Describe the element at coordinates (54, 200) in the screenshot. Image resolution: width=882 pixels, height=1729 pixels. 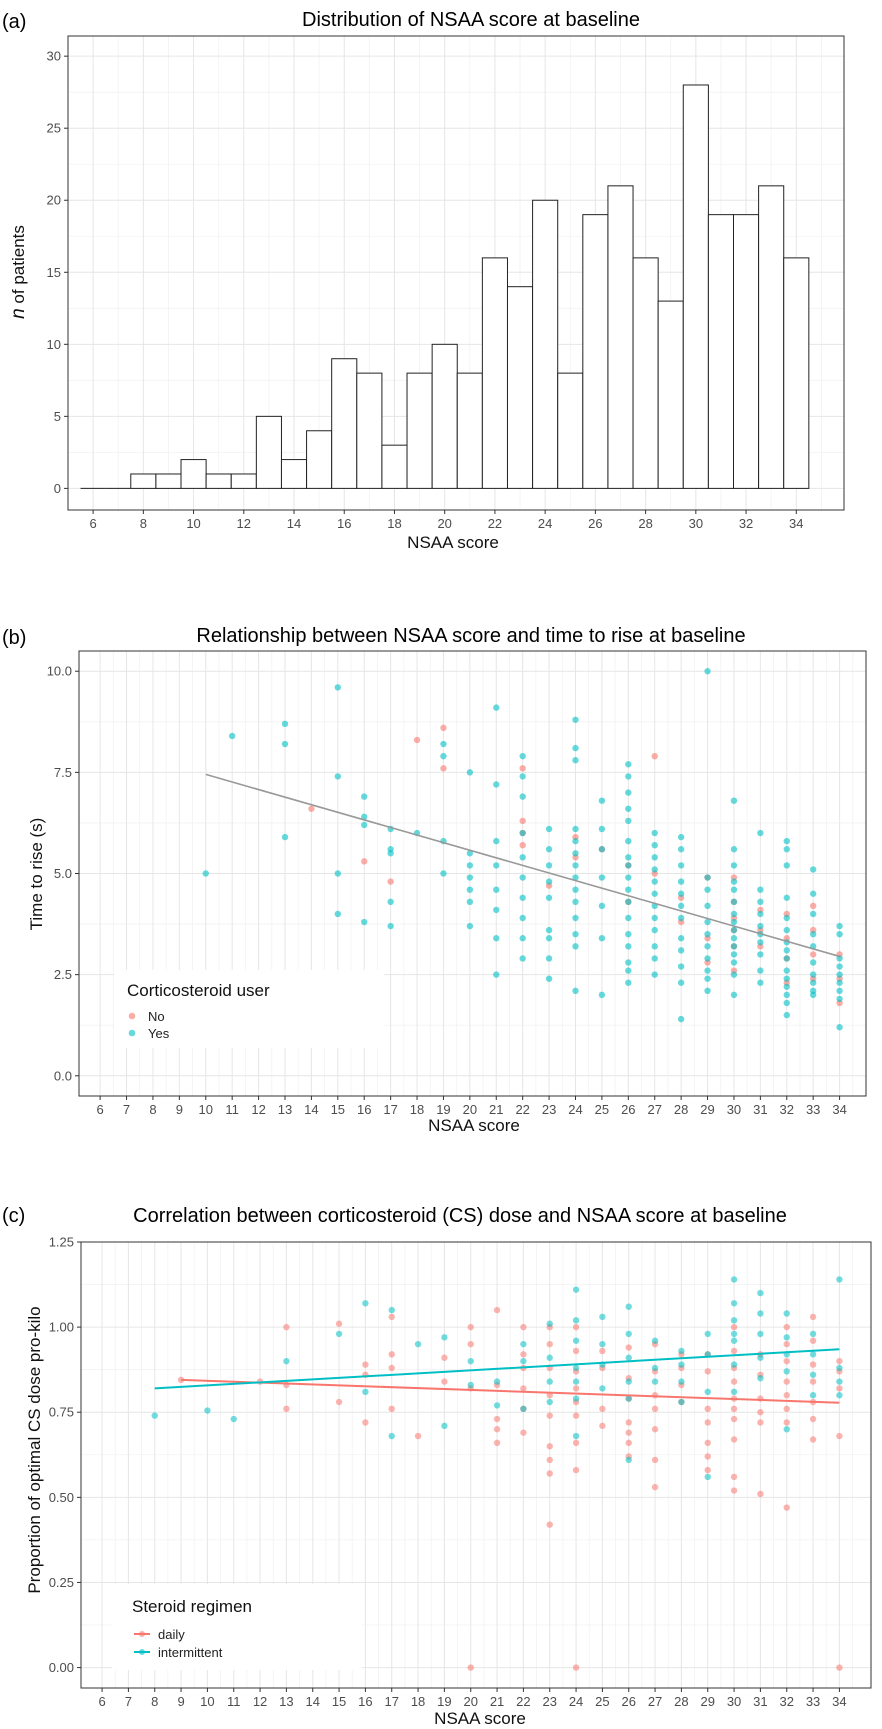
I see `histogram-y-tick-label: 20` at that location.